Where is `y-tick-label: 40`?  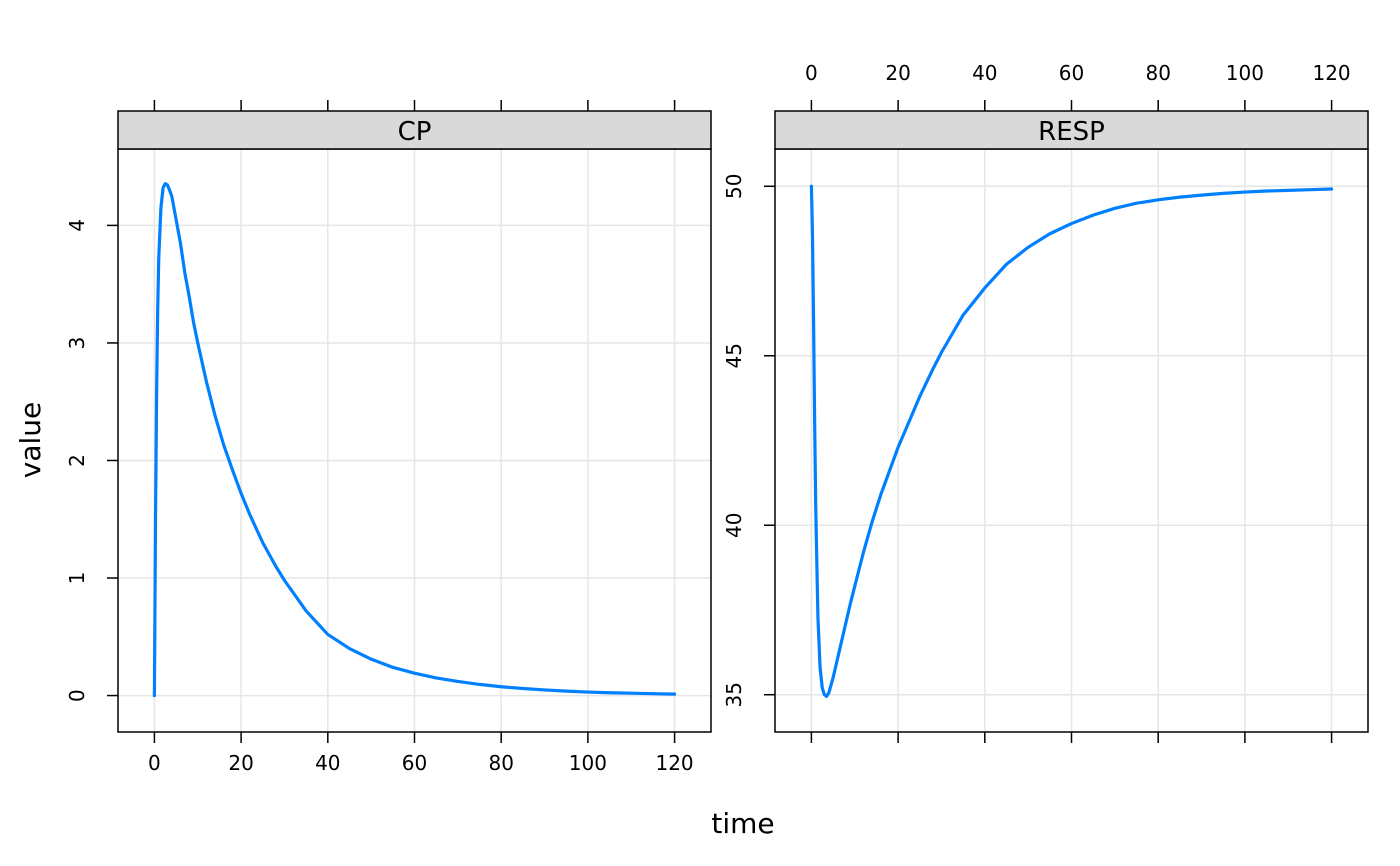
y-tick-label: 40 is located at coordinates (734, 525).